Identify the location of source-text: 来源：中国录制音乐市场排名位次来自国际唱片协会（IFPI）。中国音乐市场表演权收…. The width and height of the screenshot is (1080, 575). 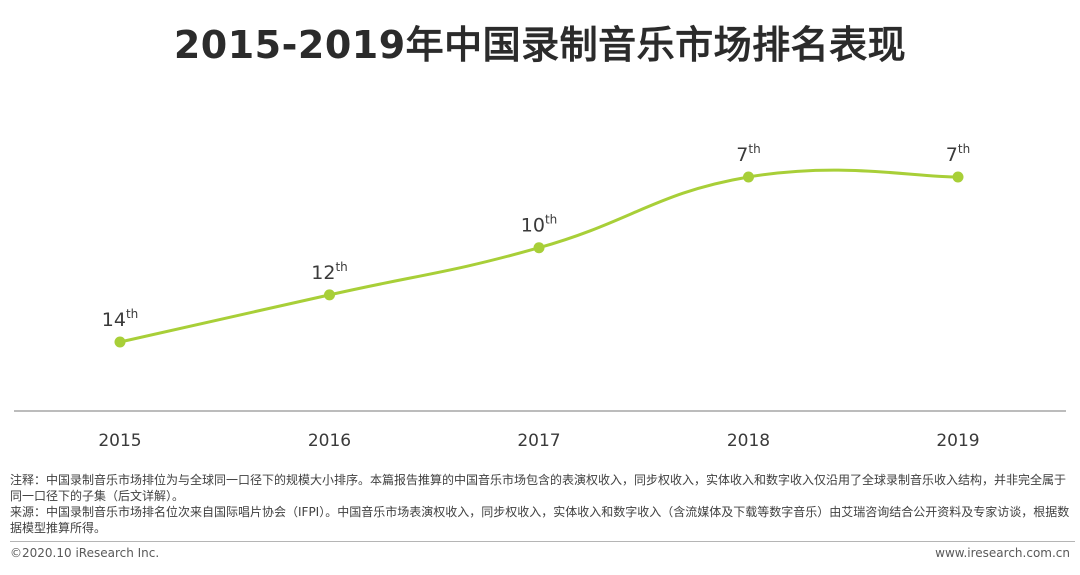
(540, 520).